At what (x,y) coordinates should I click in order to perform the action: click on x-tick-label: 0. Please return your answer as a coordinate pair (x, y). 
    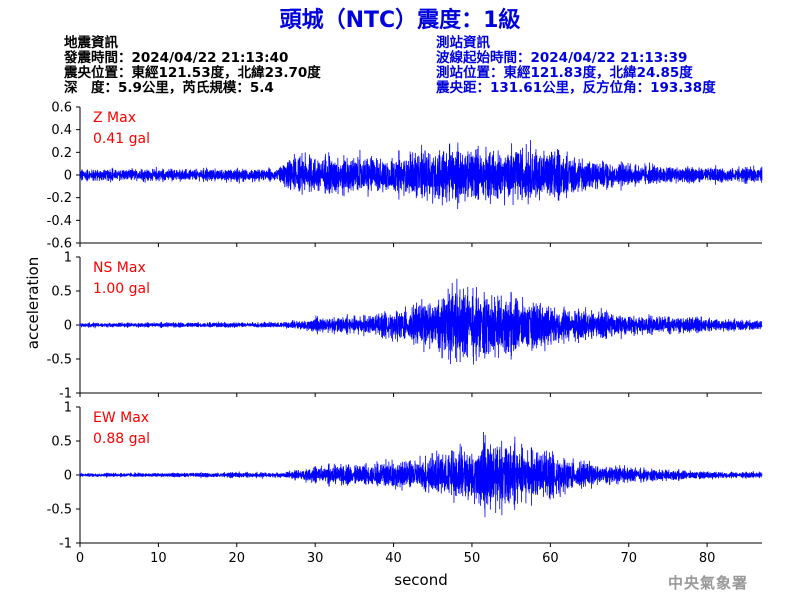
    Looking at the image, I should click on (80, 558).